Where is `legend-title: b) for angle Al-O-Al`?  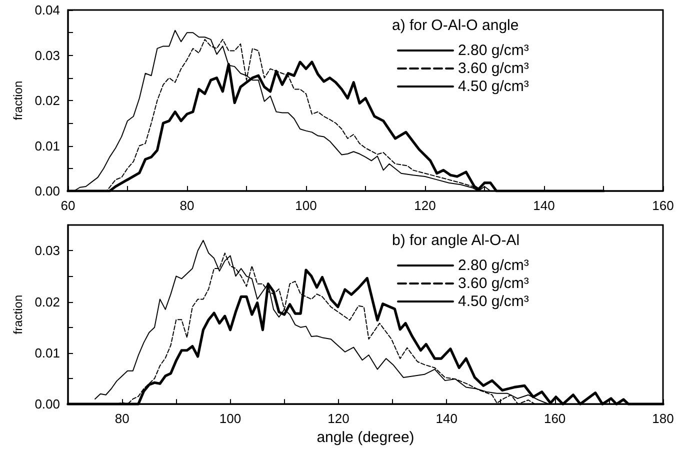
legend-title: b) for angle Al-O-Al is located at coordinates (456, 240).